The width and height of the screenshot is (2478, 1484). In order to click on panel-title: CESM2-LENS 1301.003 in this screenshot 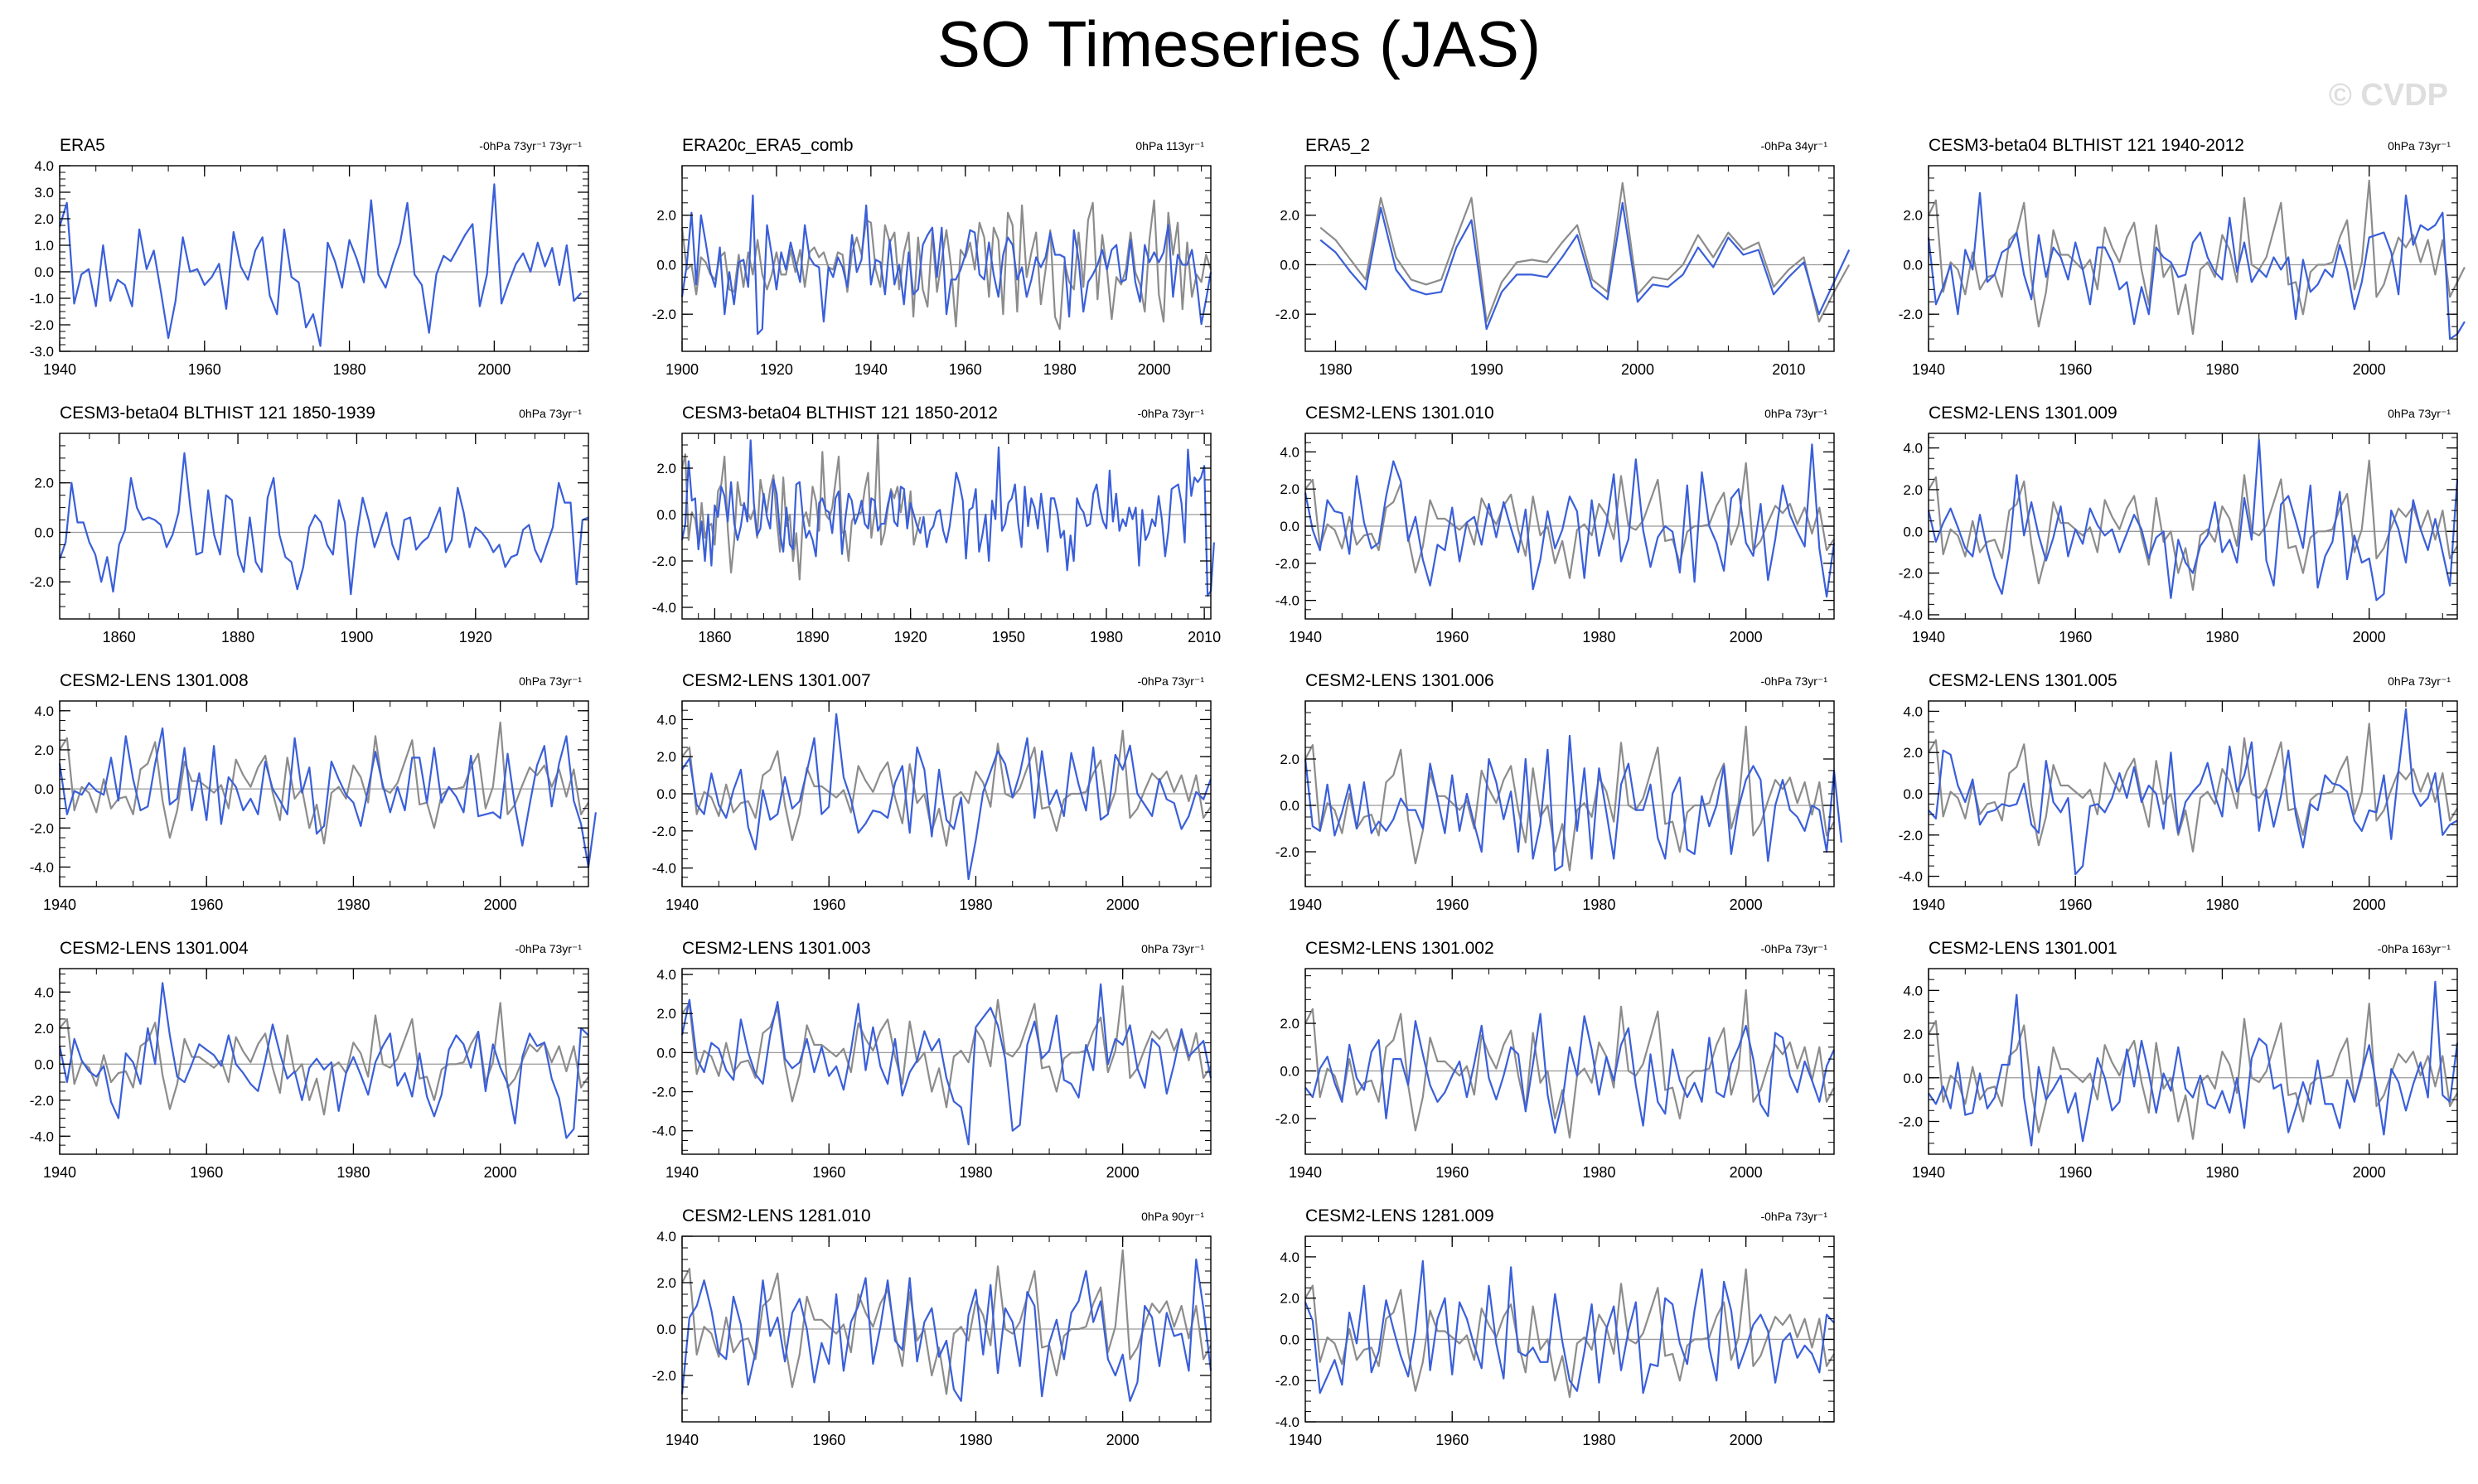, I will do `click(776, 948)`.